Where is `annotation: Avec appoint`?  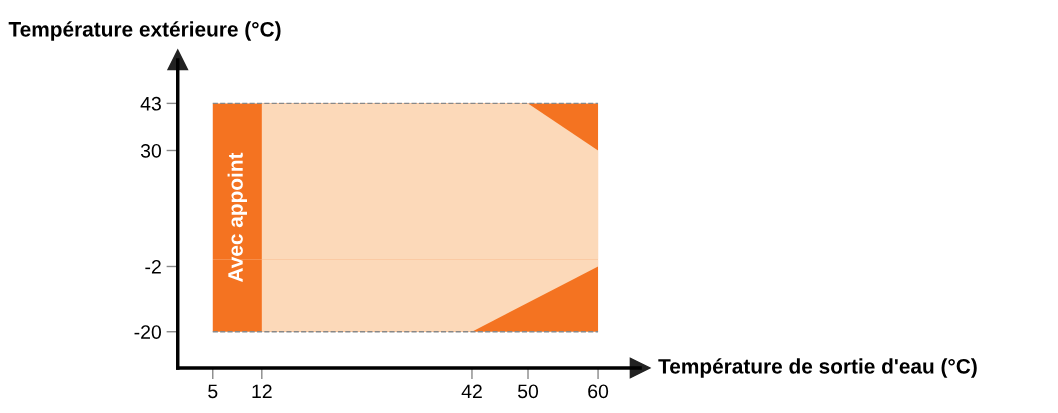
annotation: Avec appoint is located at coordinates (237, 217).